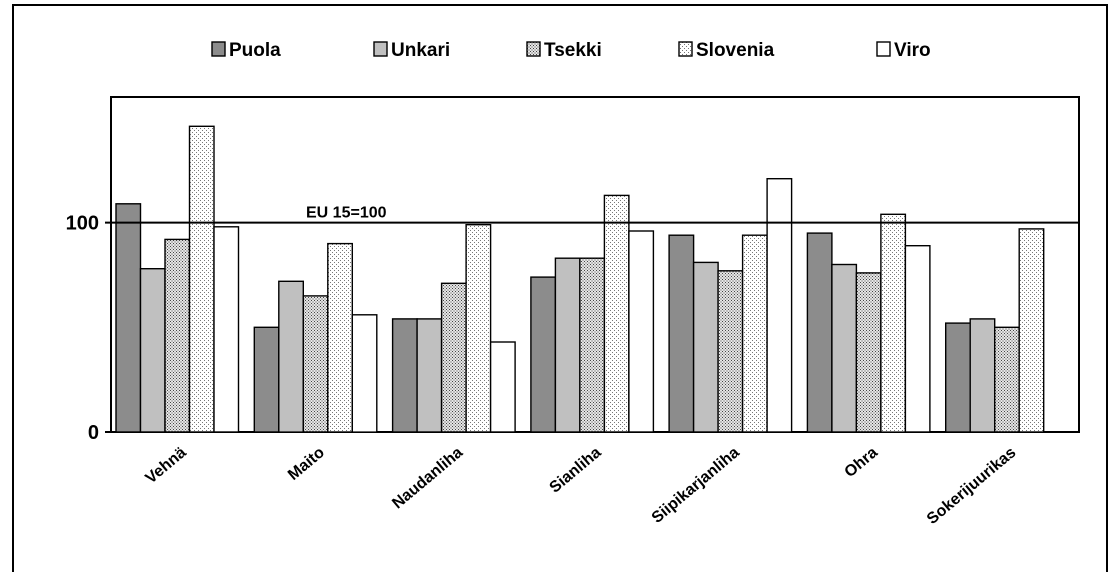 The image size is (1112, 574). I want to click on legend-label-unkari: Unkari, so click(420, 50).